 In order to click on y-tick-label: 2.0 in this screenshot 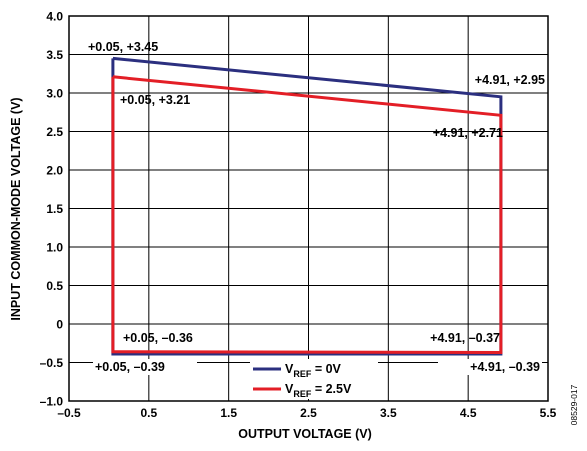, I will do `click(54, 171)`.